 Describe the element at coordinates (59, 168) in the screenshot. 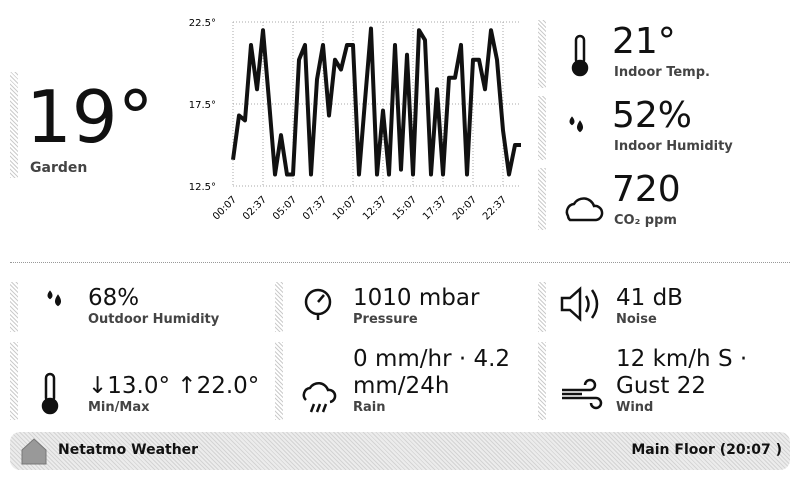

I see `current-label: Garden` at that location.